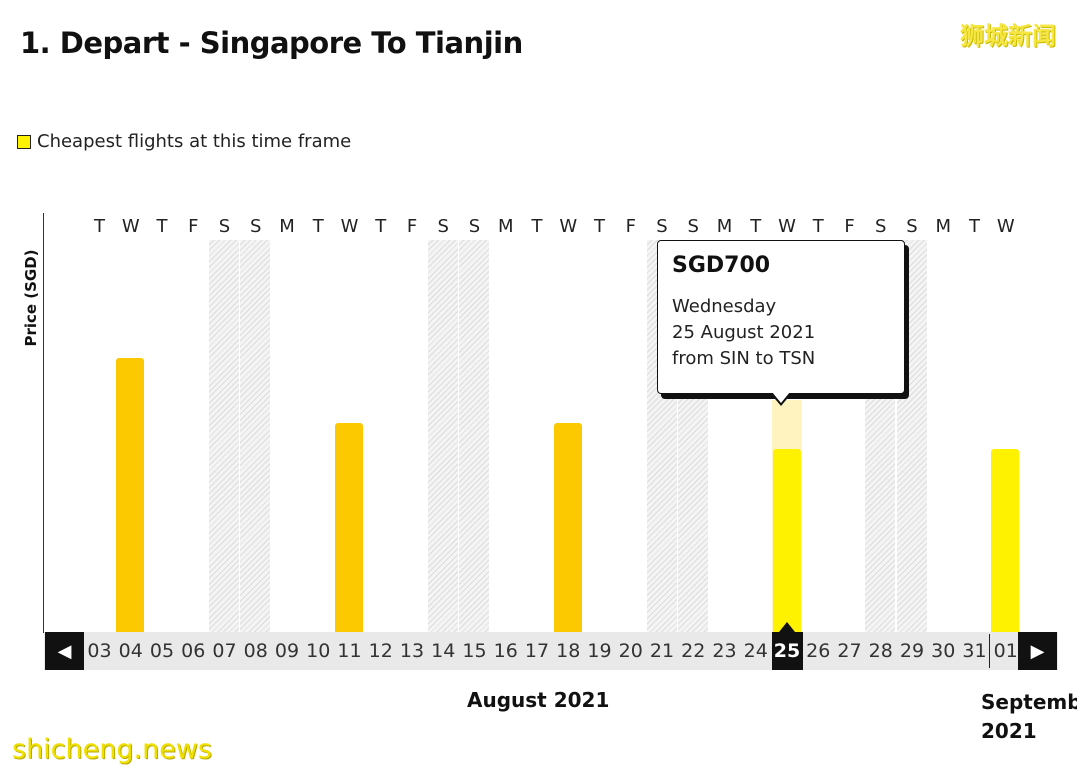 The height and width of the screenshot is (770, 1080). What do you see at coordinates (724, 651) in the screenshot?
I see `date-cell-23: 23` at bounding box center [724, 651].